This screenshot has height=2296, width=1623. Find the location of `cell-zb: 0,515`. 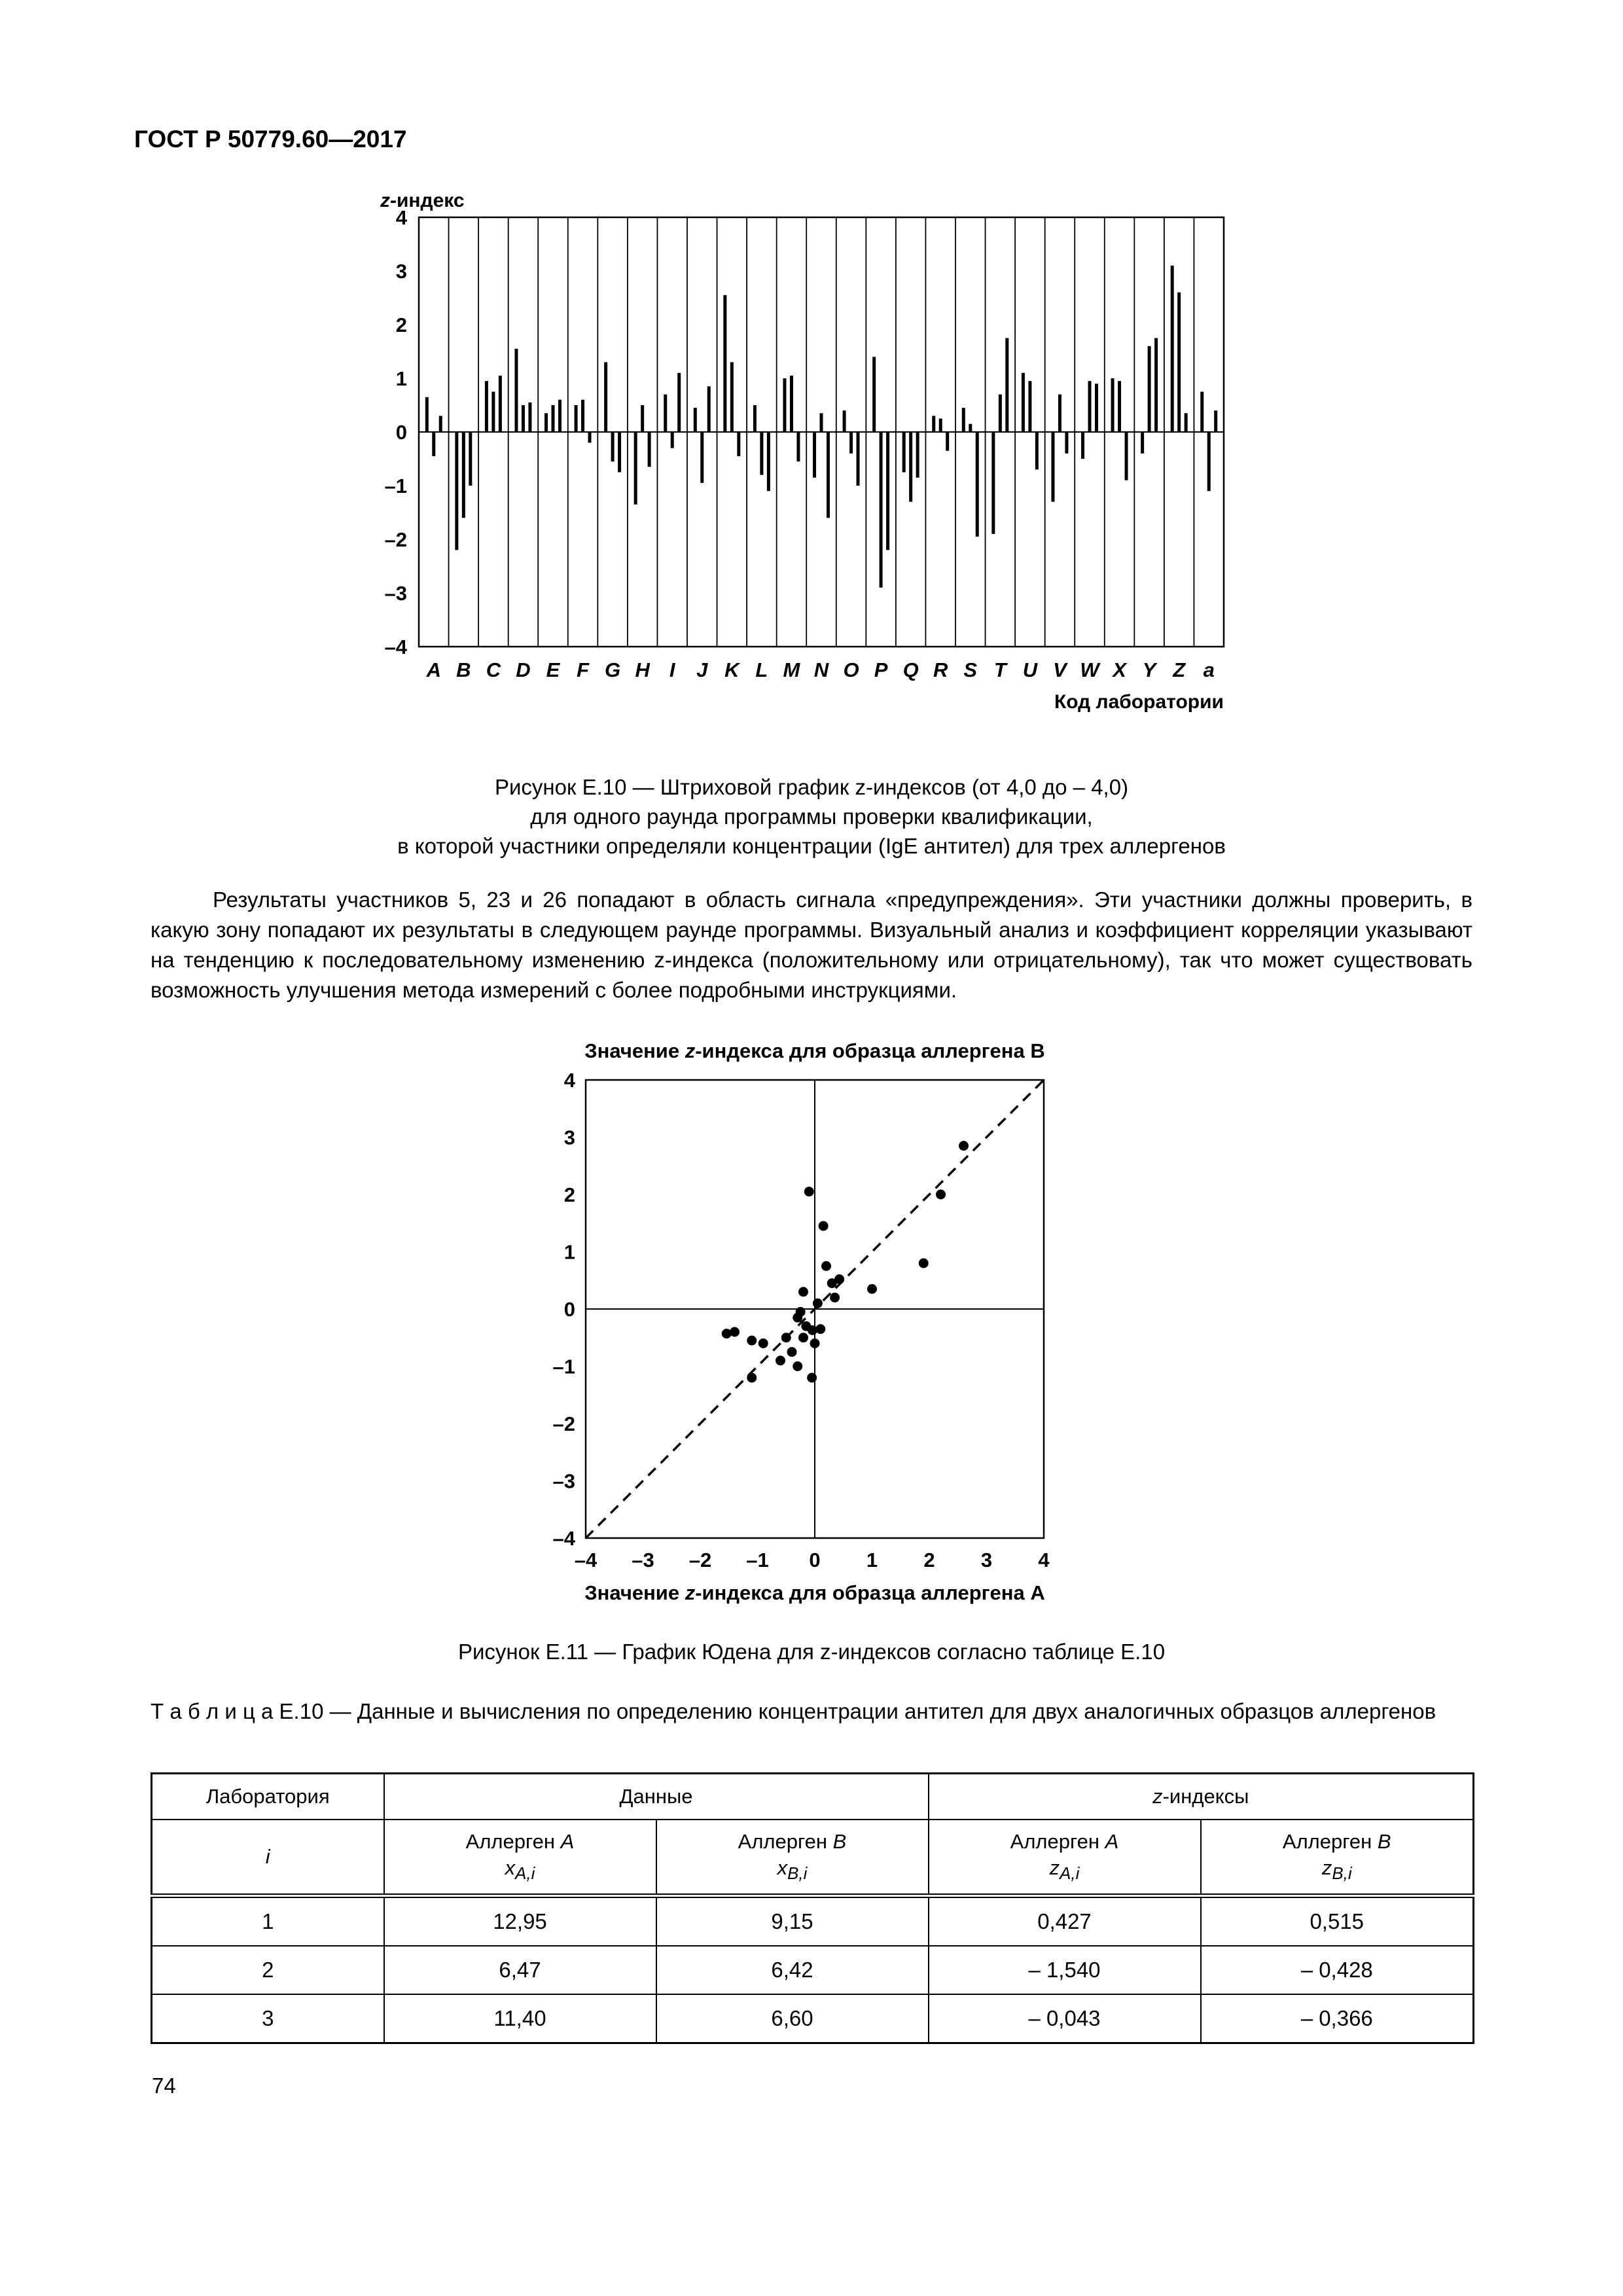

cell-zb: 0,515 is located at coordinates (1337, 1920).